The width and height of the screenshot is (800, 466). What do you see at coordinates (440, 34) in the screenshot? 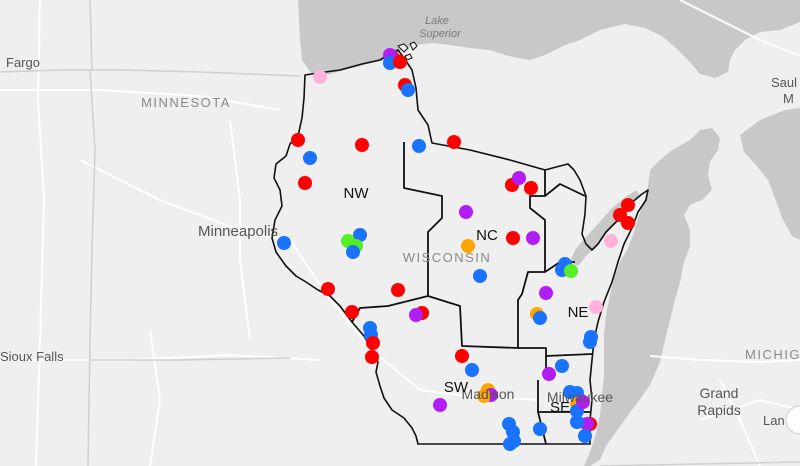
I see `lake-superior-label-2: Superior` at bounding box center [440, 34].